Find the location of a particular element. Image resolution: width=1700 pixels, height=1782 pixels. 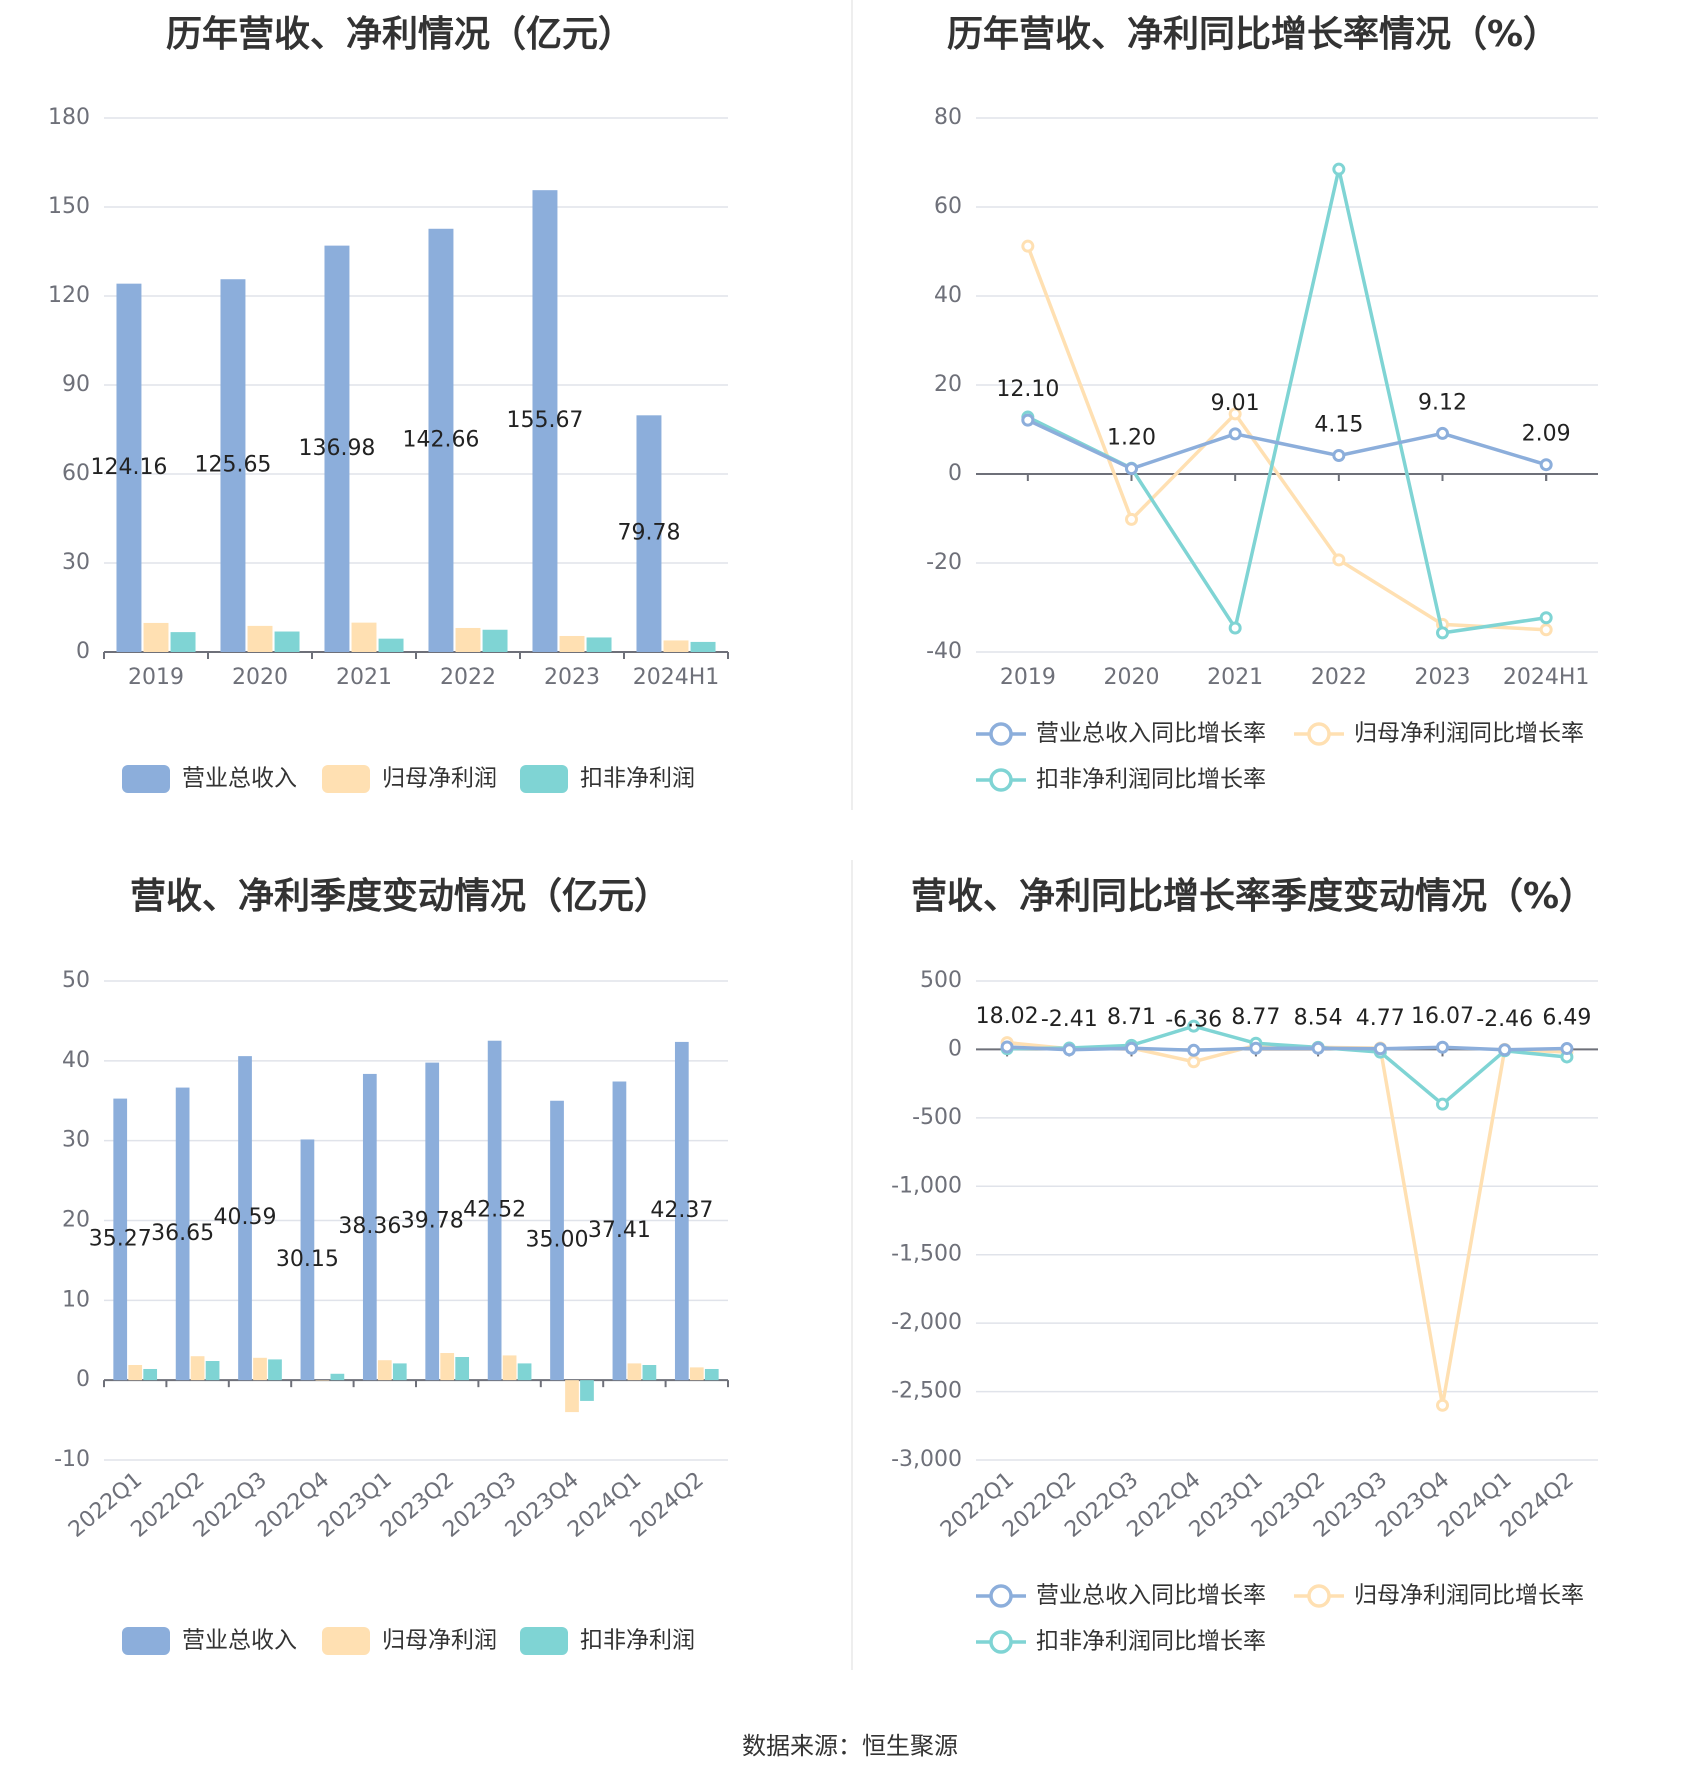

line-data-label: 4.77 is located at coordinates (1380, 1018).